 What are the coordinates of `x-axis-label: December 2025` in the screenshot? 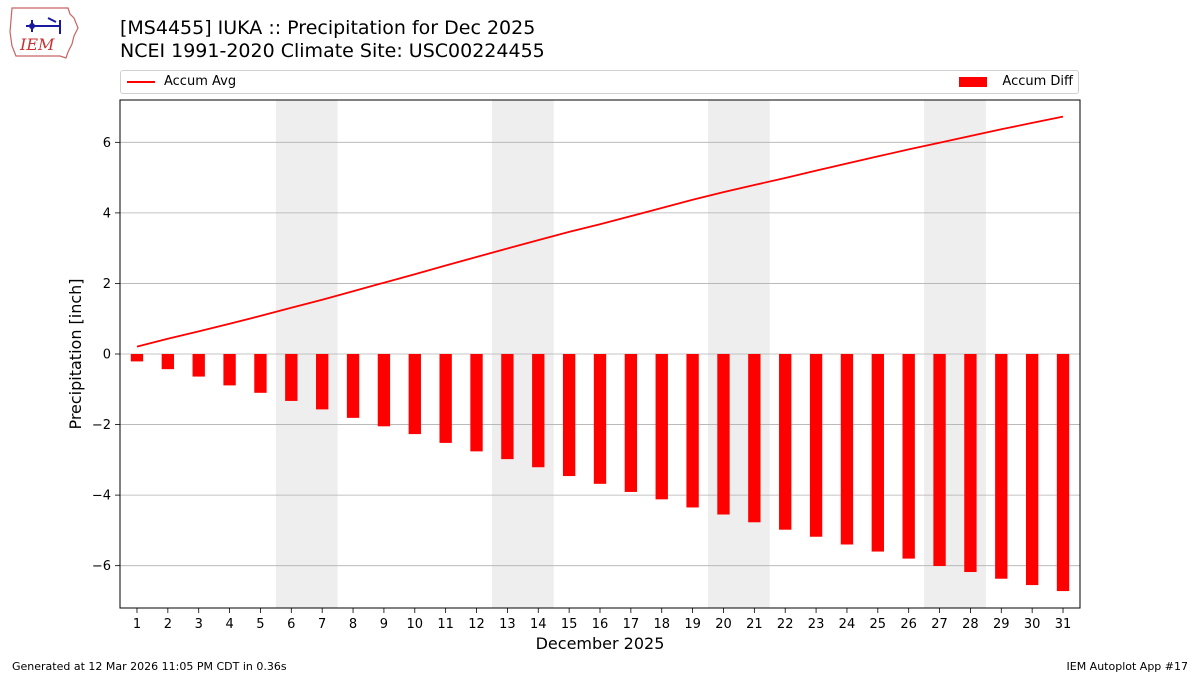 It's located at (600, 643).